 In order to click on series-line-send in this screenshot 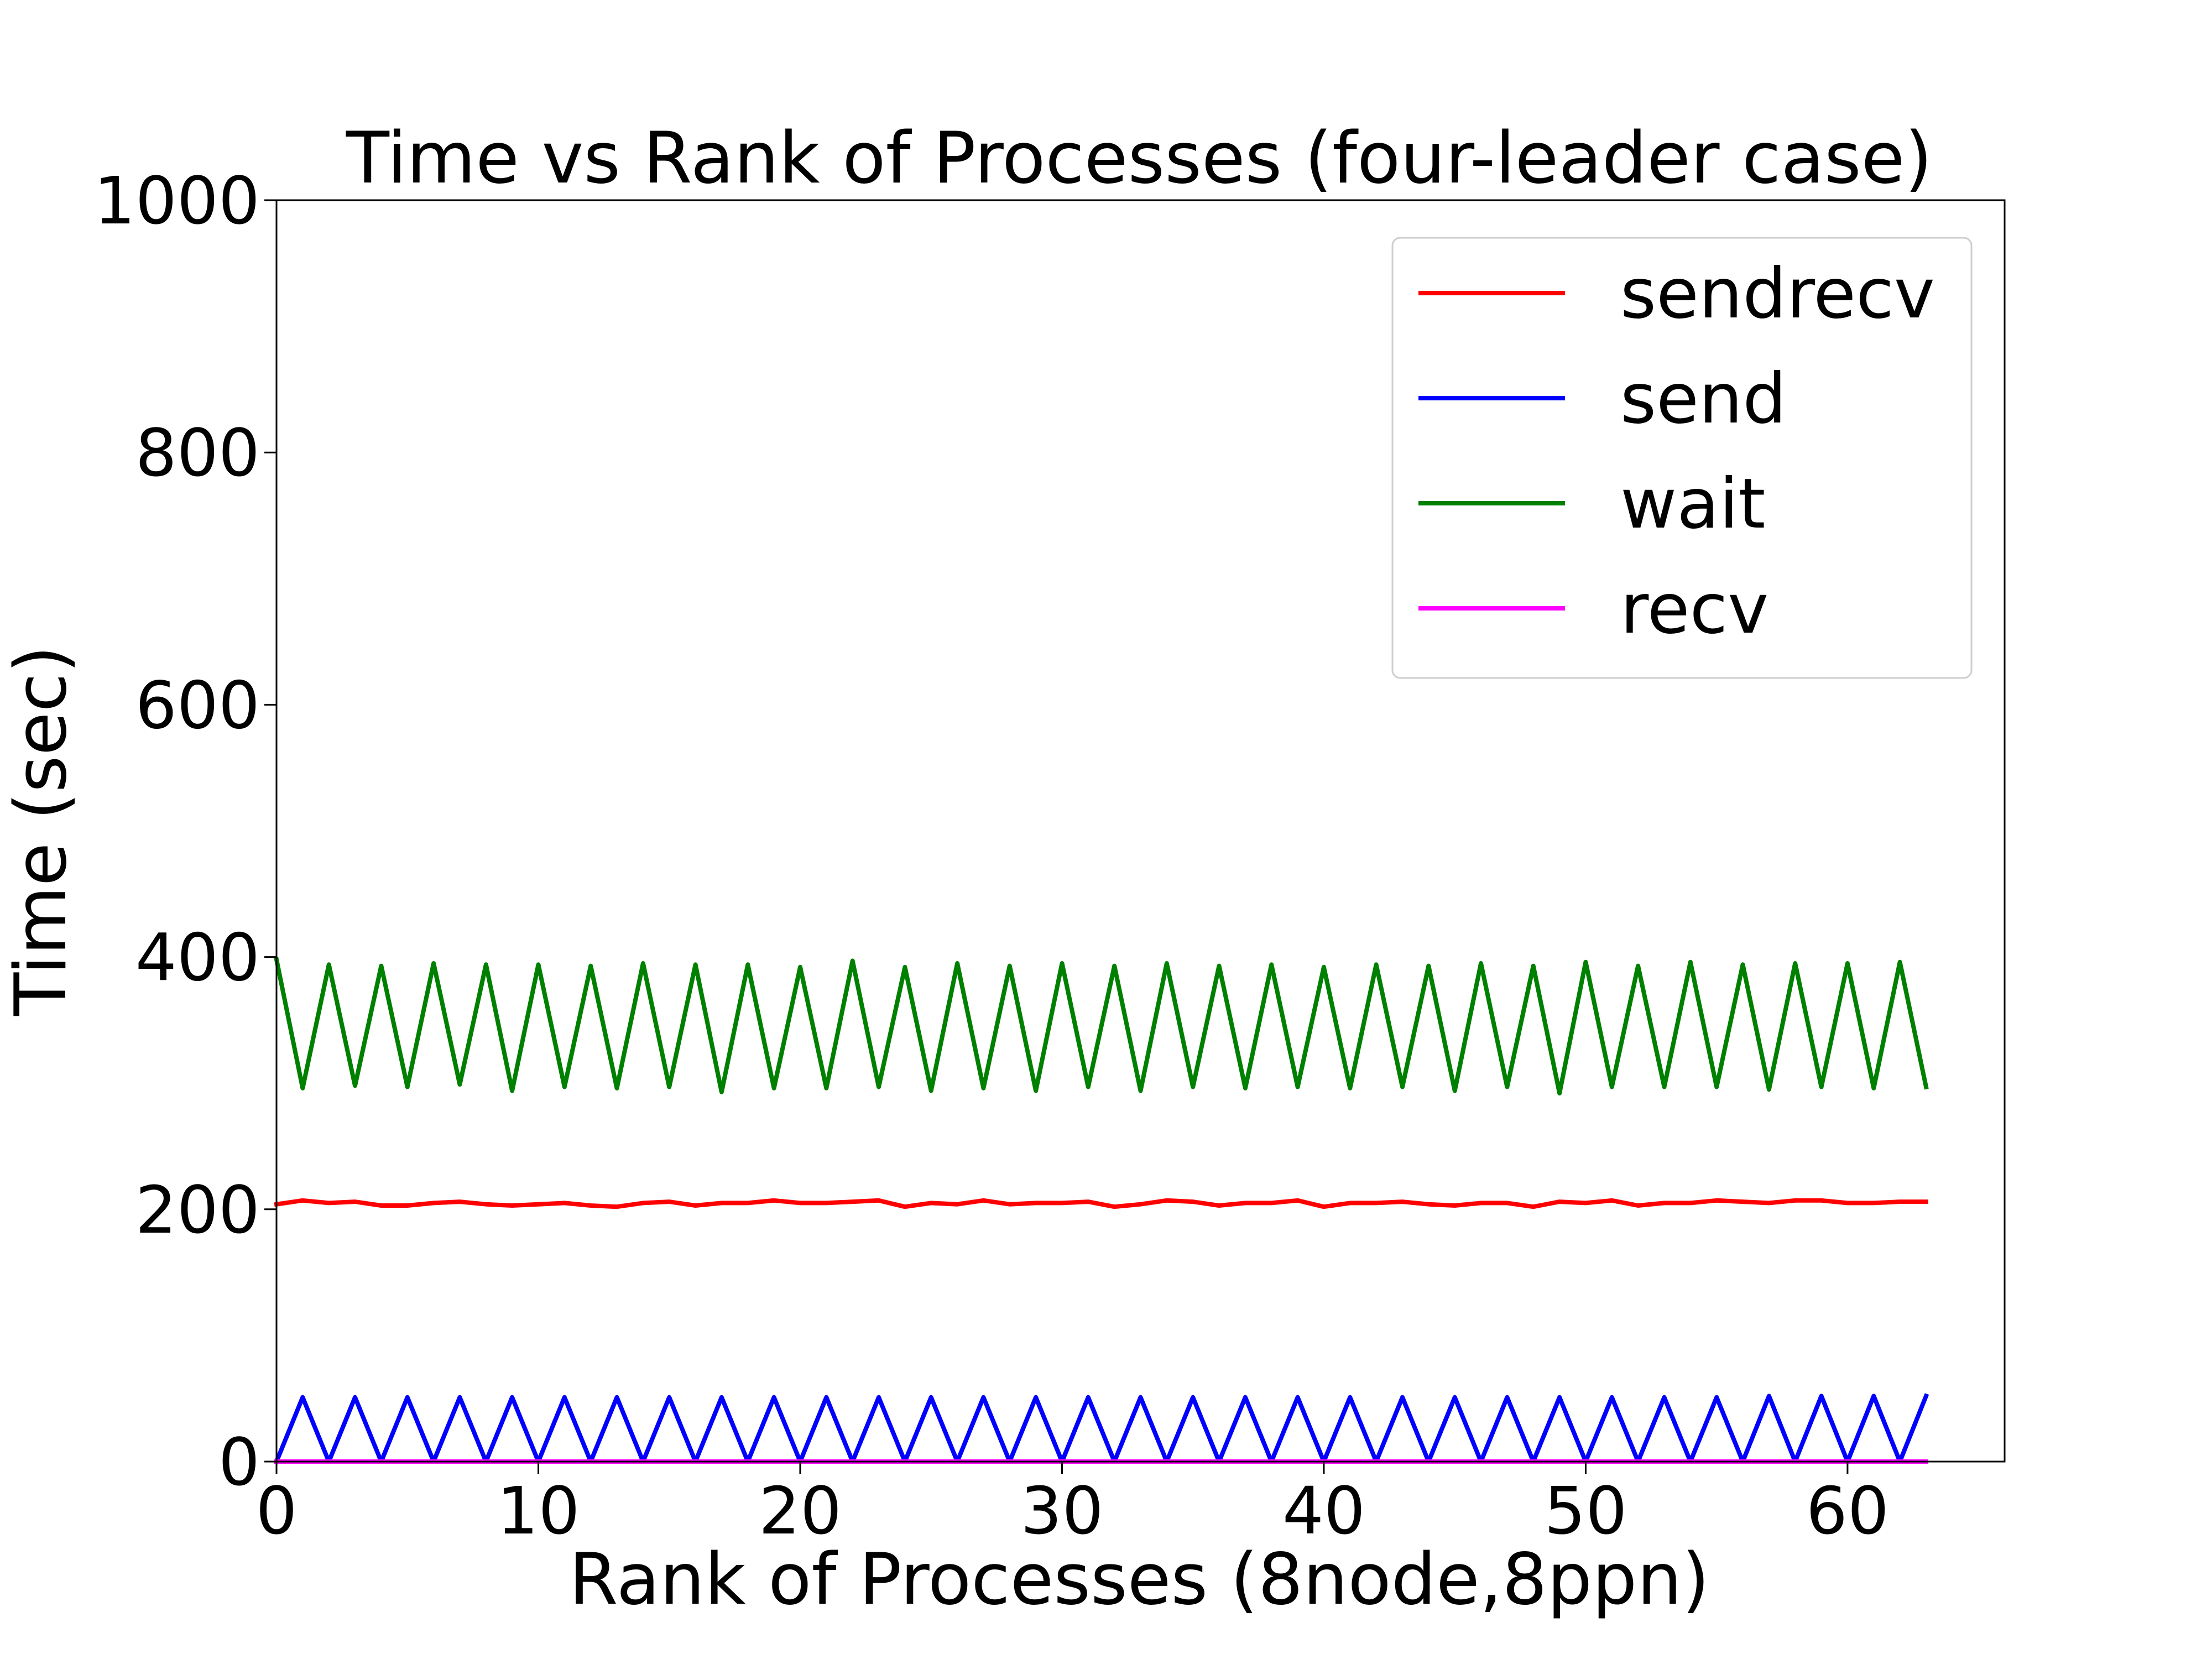, I will do `click(1101, 1429)`.